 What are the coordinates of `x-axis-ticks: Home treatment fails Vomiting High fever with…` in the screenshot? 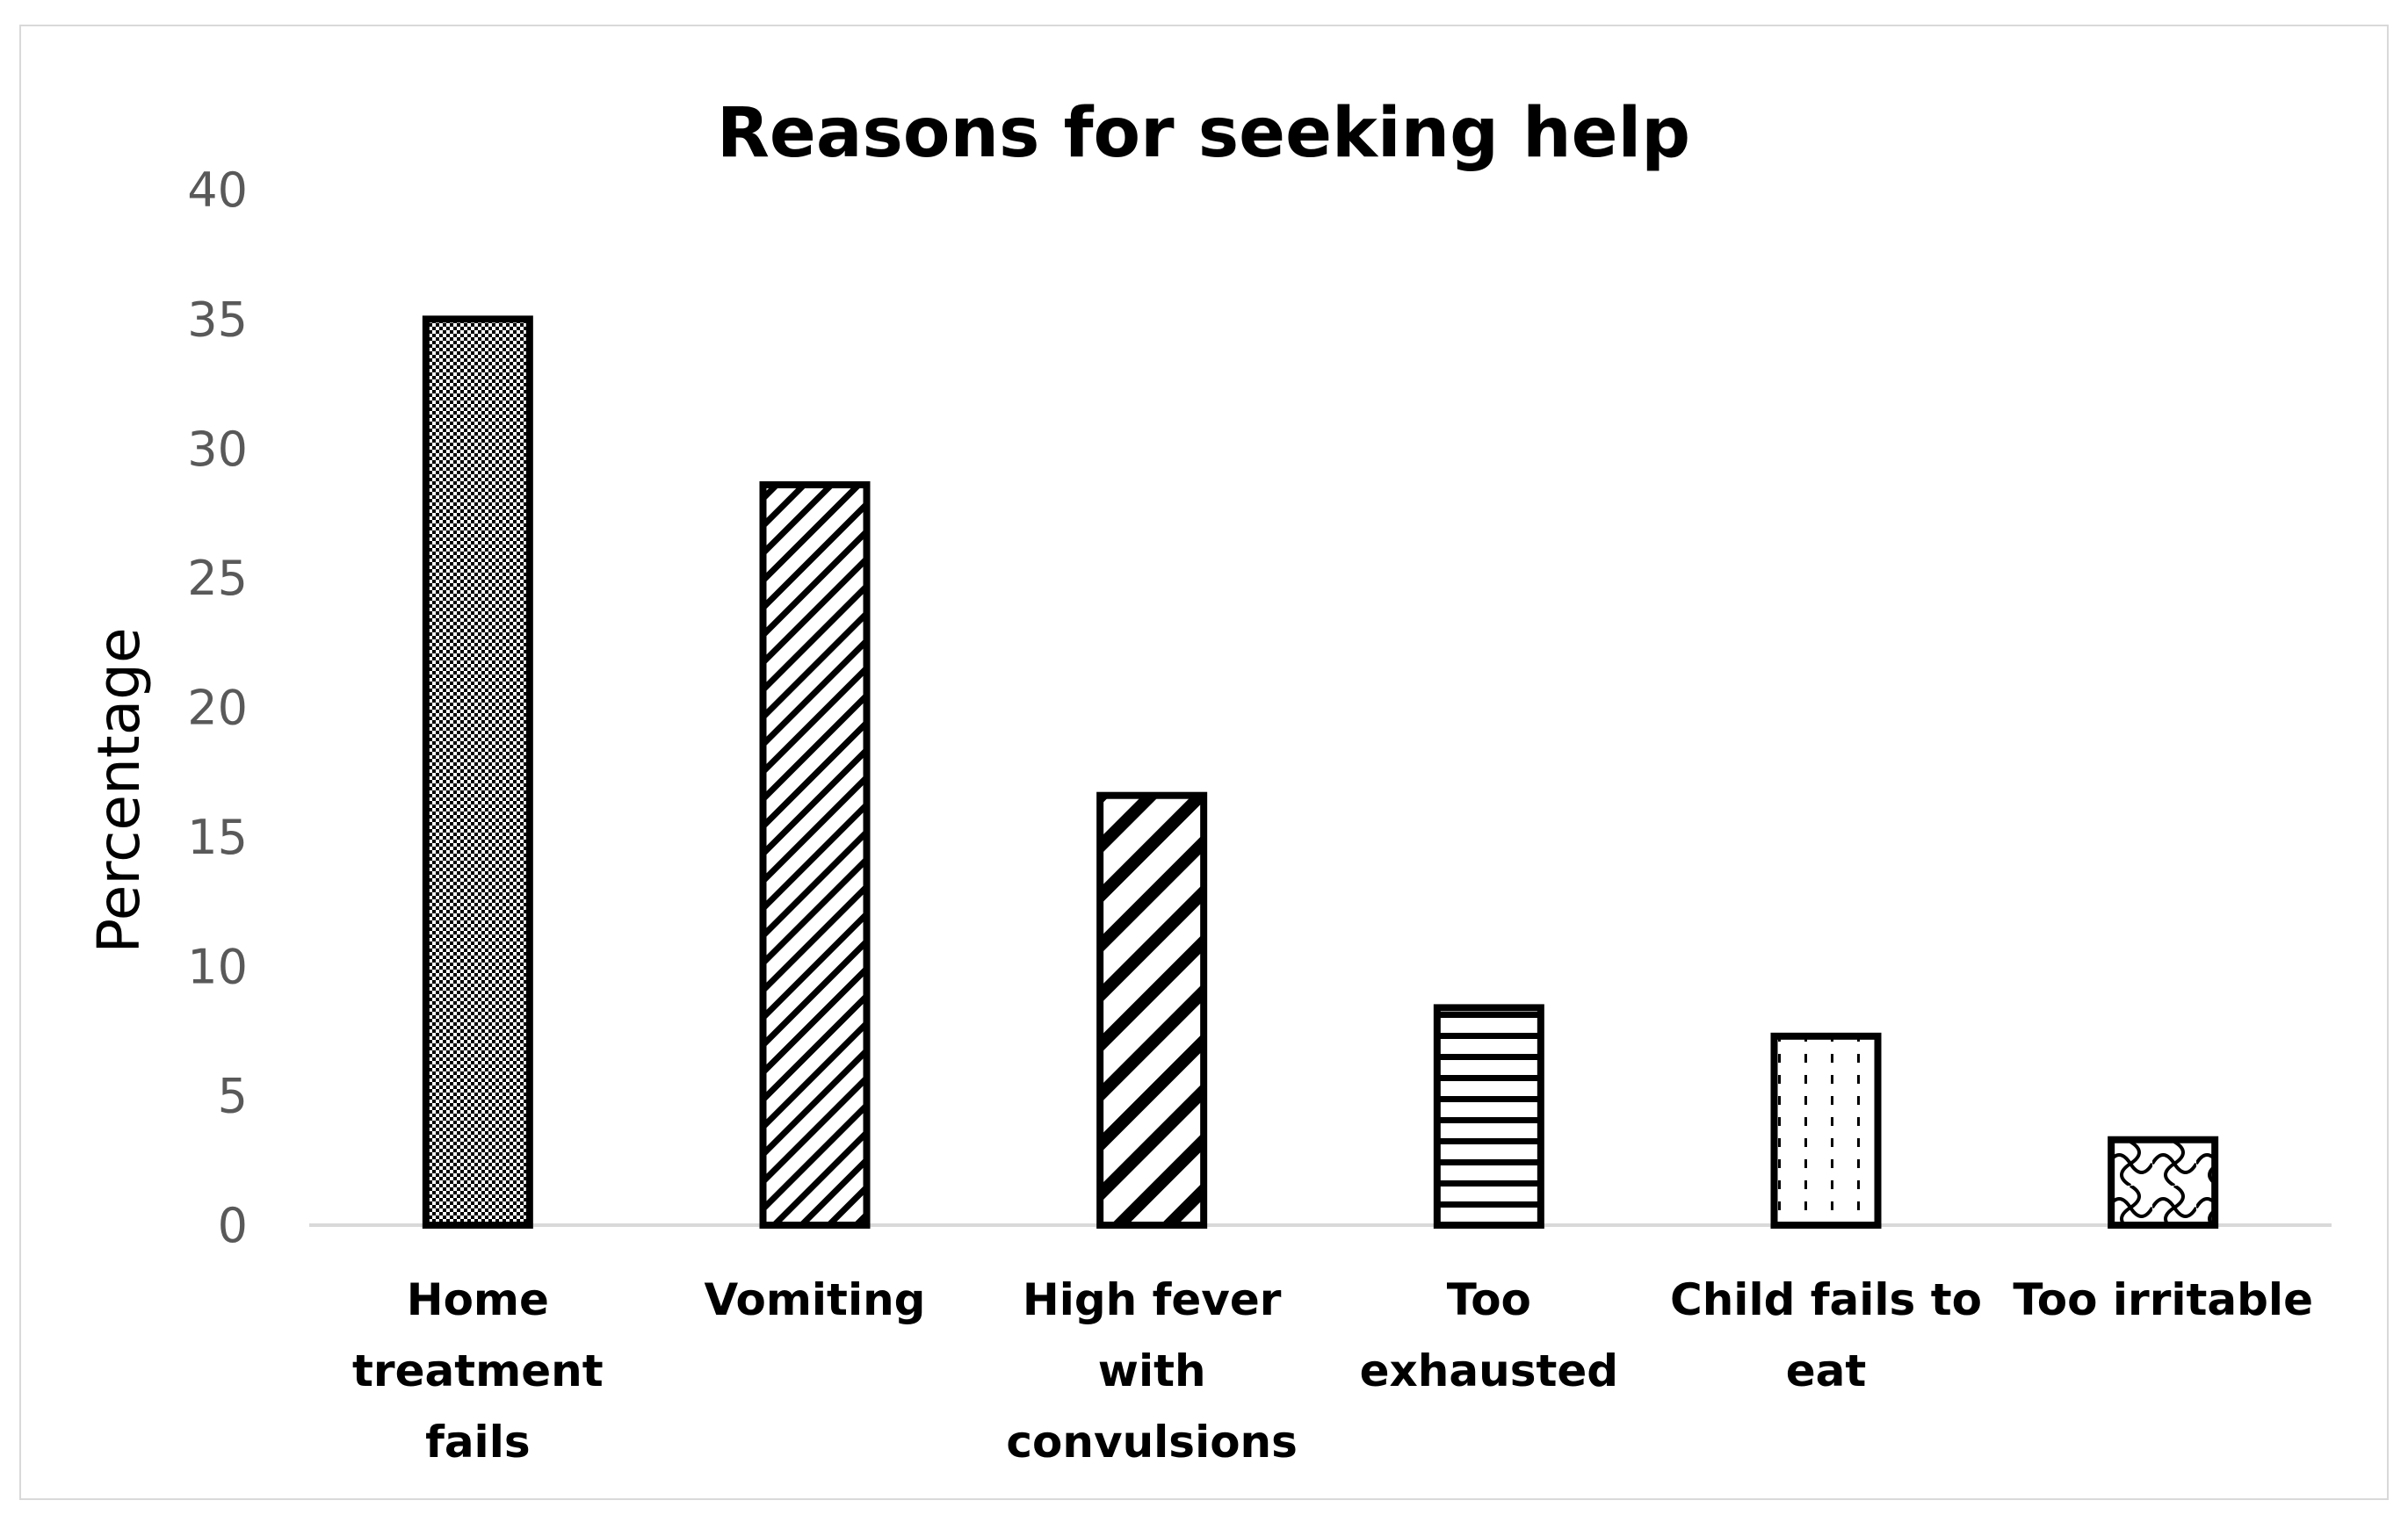 It's located at (1333, 1371).